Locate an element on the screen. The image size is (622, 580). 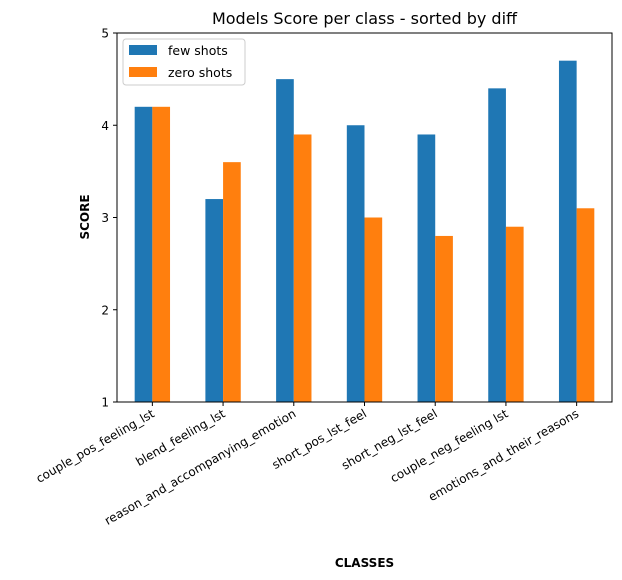
y-tick-label: 4 is located at coordinates (105, 126).